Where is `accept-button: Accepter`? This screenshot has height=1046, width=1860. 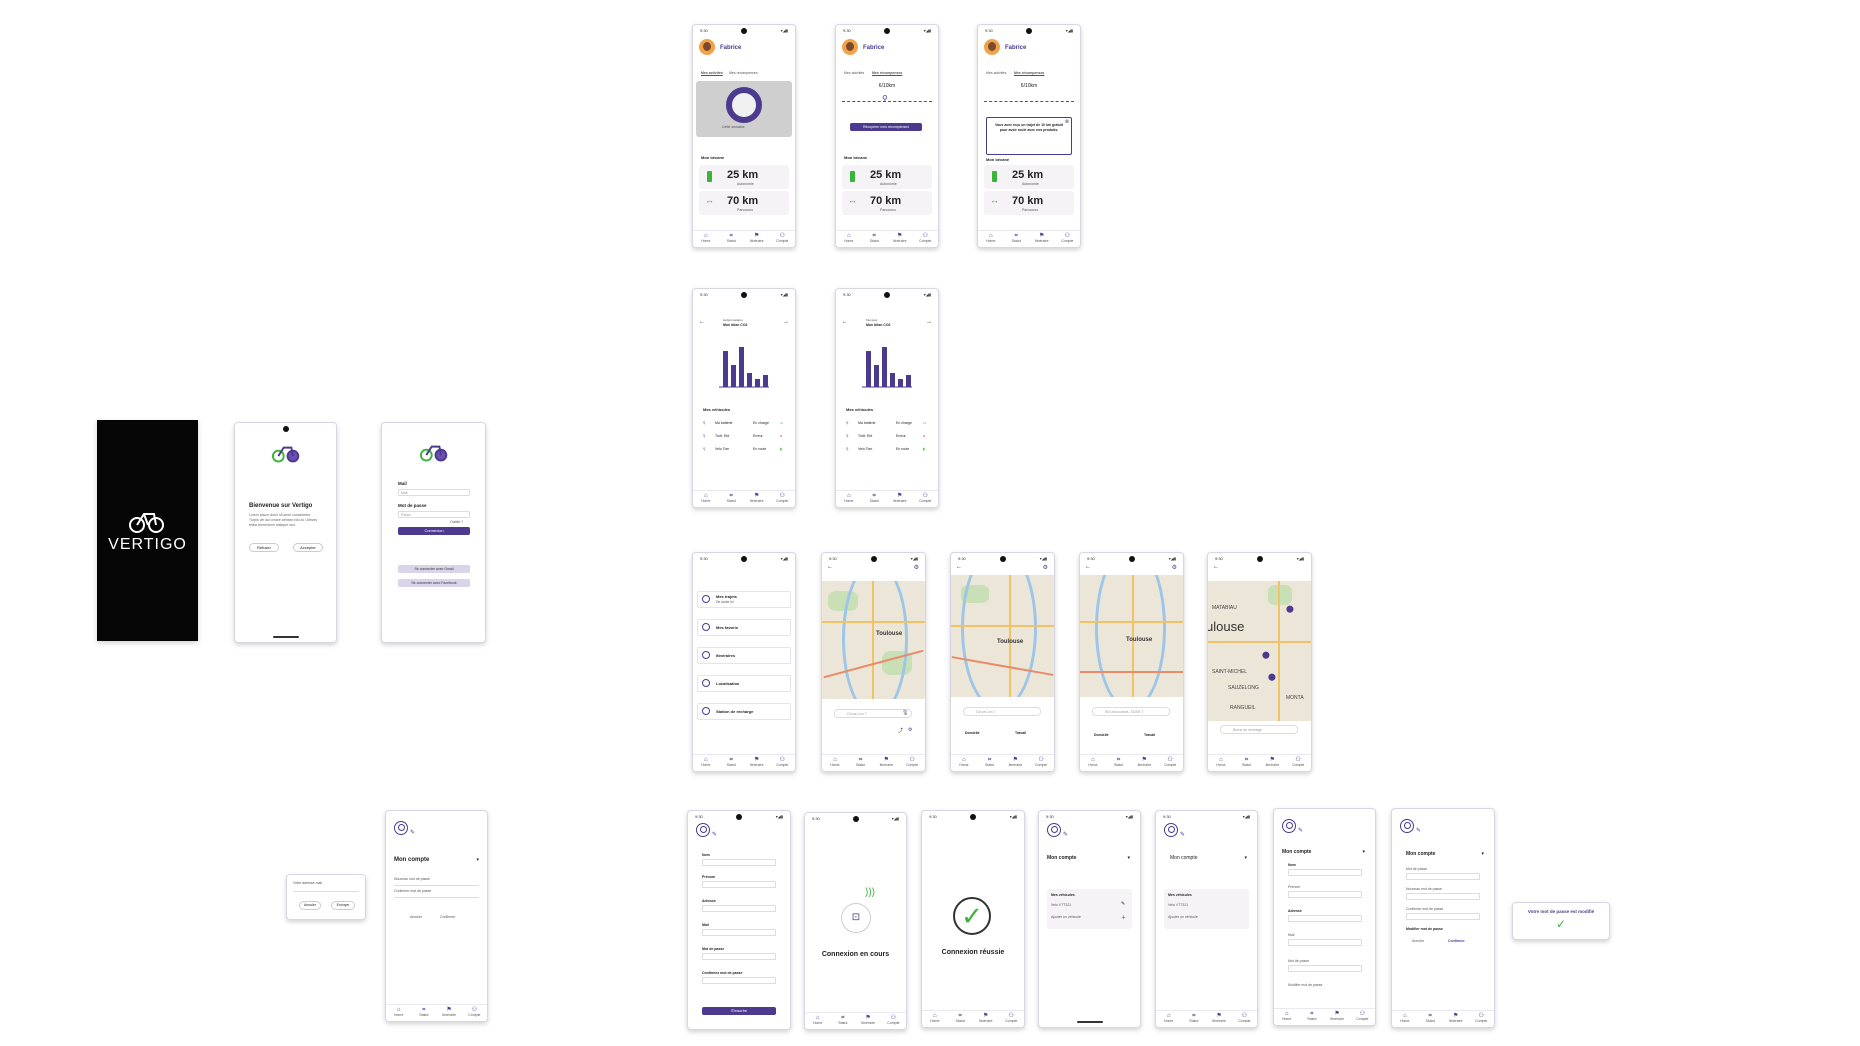
accept-button: Accepter is located at coordinates (308, 547).